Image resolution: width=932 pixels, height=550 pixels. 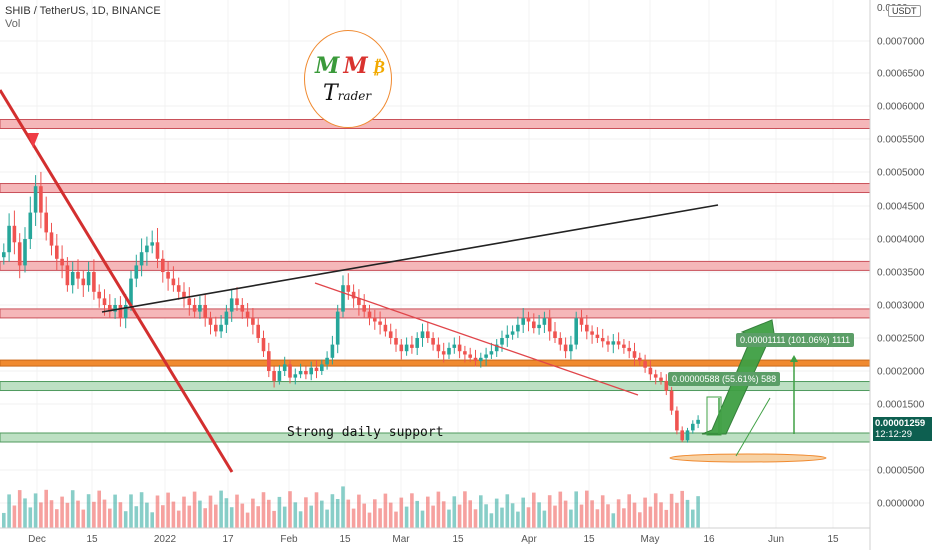 What do you see at coordinates (748, 458) in the screenshot?
I see `target-ellipse` at bounding box center [748, 458].